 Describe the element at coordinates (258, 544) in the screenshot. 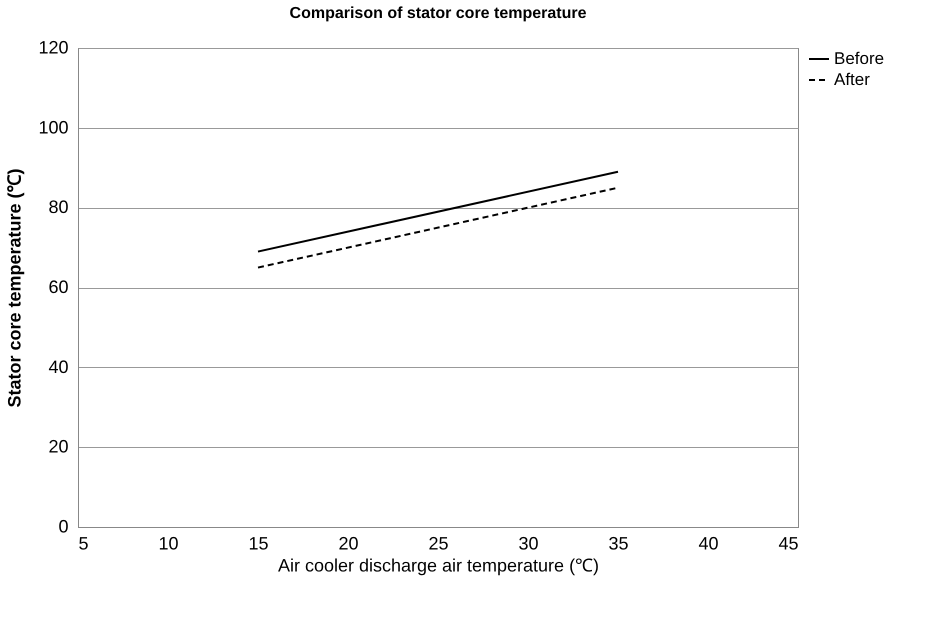

I see `x-tick-label: 15` at that location.